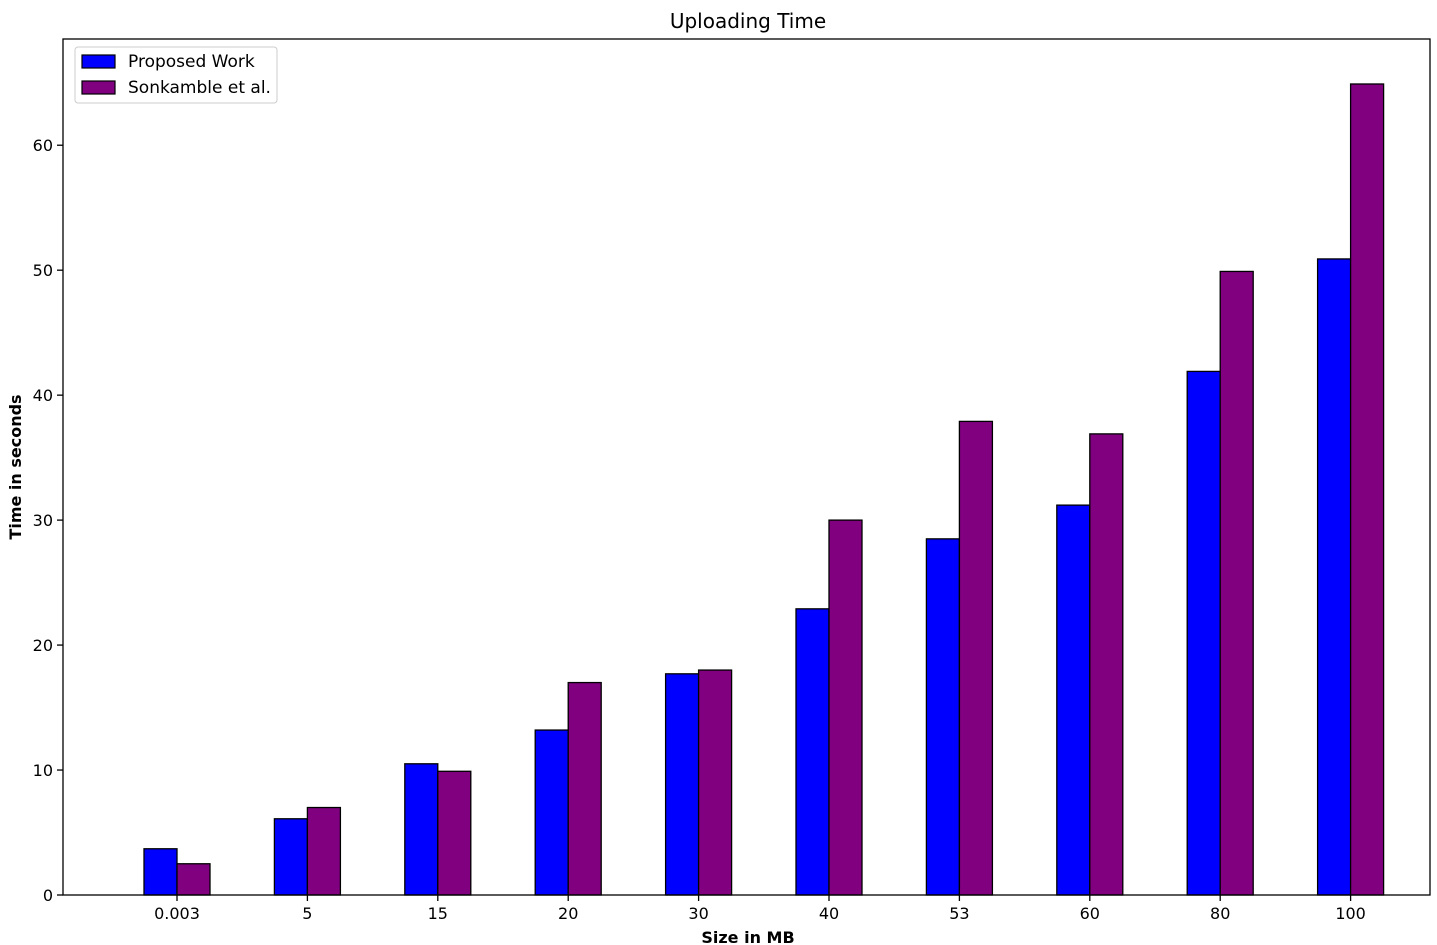 The image size is (1437, 945). What do you see at coordinates (748, 21) in the screenshot?
I see `chart-title: Uploading Time` at bounding box center [748, 21].